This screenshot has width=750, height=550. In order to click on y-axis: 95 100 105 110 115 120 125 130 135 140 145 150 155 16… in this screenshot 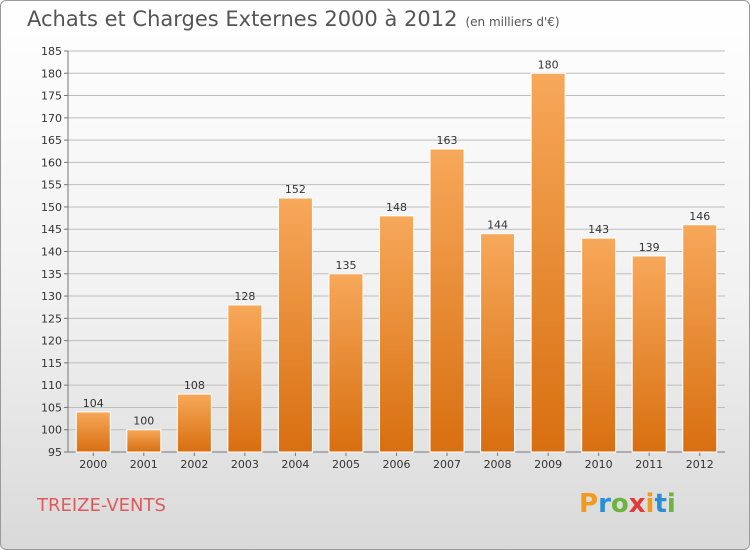, I will do `click(55, 252)`.